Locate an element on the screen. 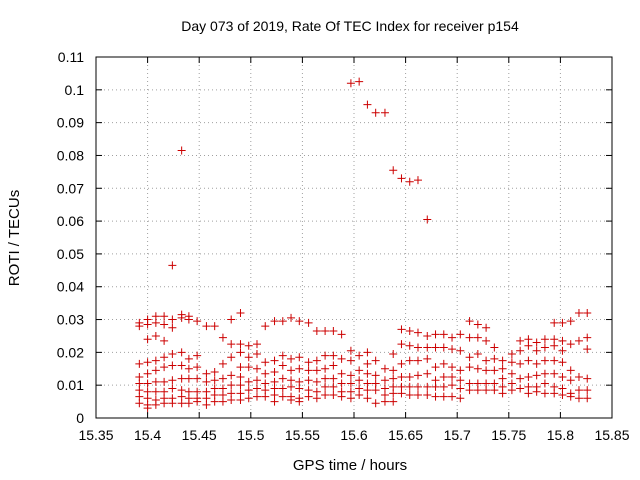  x-tick-label: 15.45 is located at coordinates (199, 435).